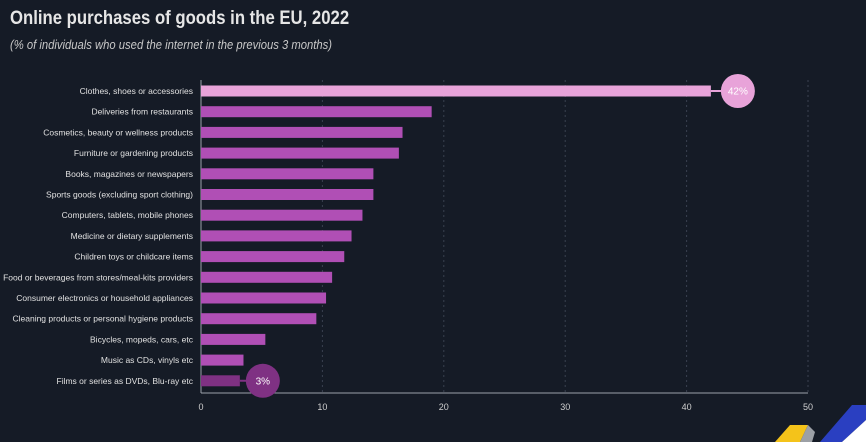  What do you see at coordinates (132, 236) in the screenshot?
I see `category-label: Medicine or dietary supplements` at bounding box center [132, 236].